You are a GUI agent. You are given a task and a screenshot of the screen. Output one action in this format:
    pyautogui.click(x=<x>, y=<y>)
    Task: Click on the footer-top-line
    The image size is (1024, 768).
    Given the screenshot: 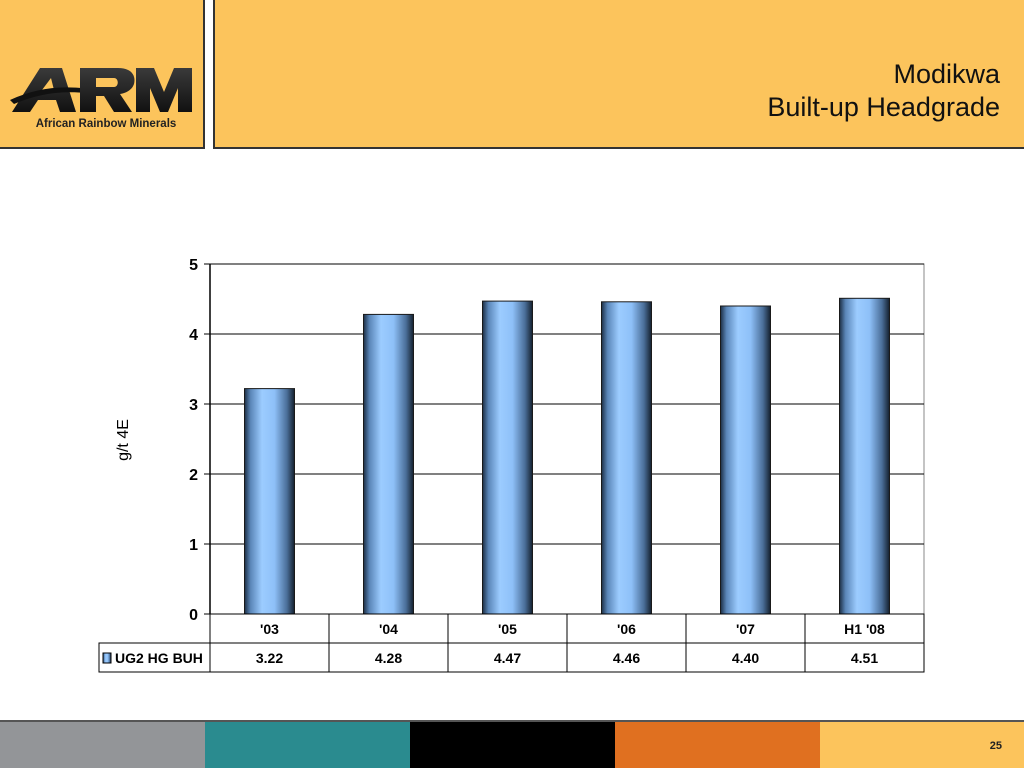 What is the action you would take?
    pyautogui.click(x=512, y=721)
    